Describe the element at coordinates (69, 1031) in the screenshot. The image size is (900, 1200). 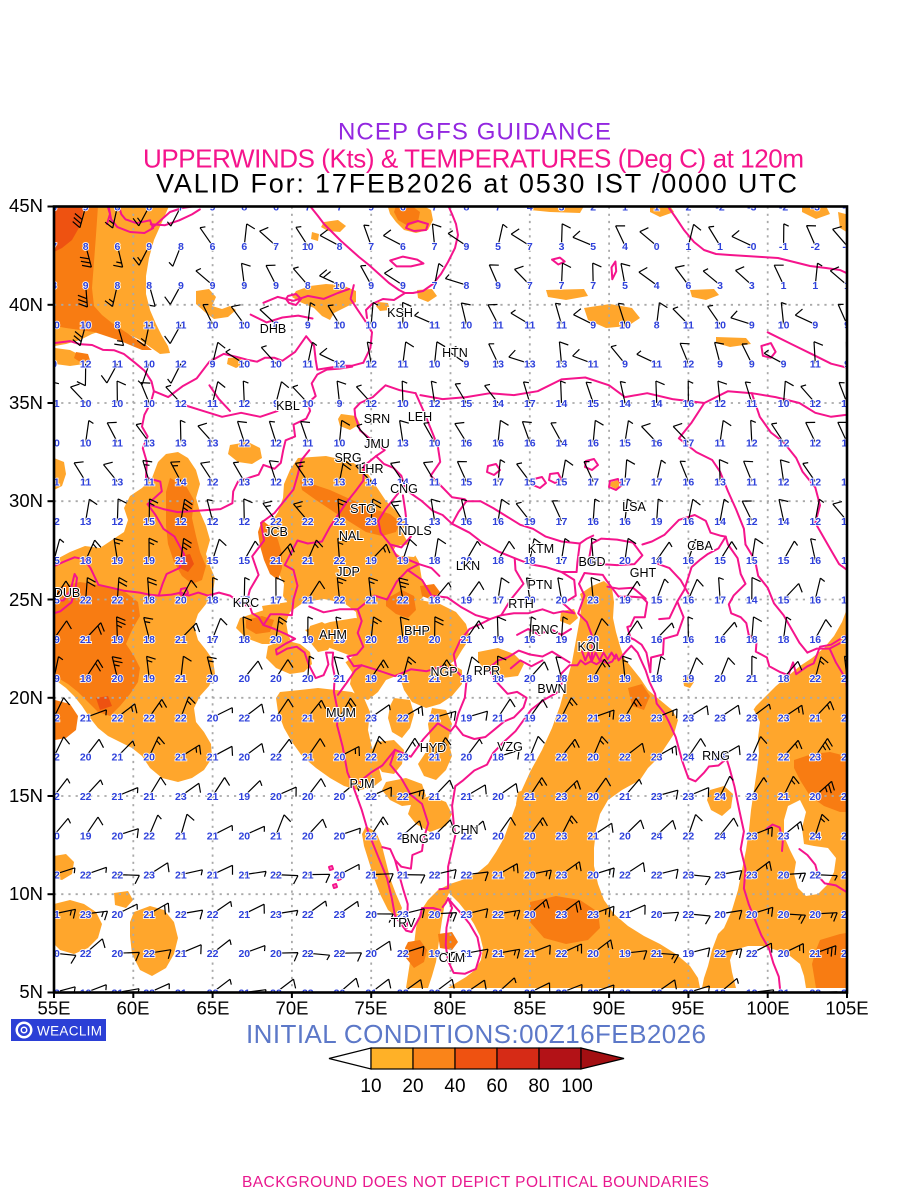
I see `svg-text: WEACLIM` at that location.